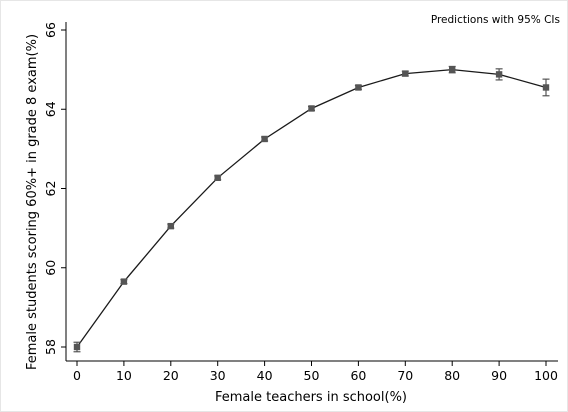  What do you see at coordinates (452, 375) in the screenshot?
I see `x-tick-label: 80` at bounding box center [452, 375].